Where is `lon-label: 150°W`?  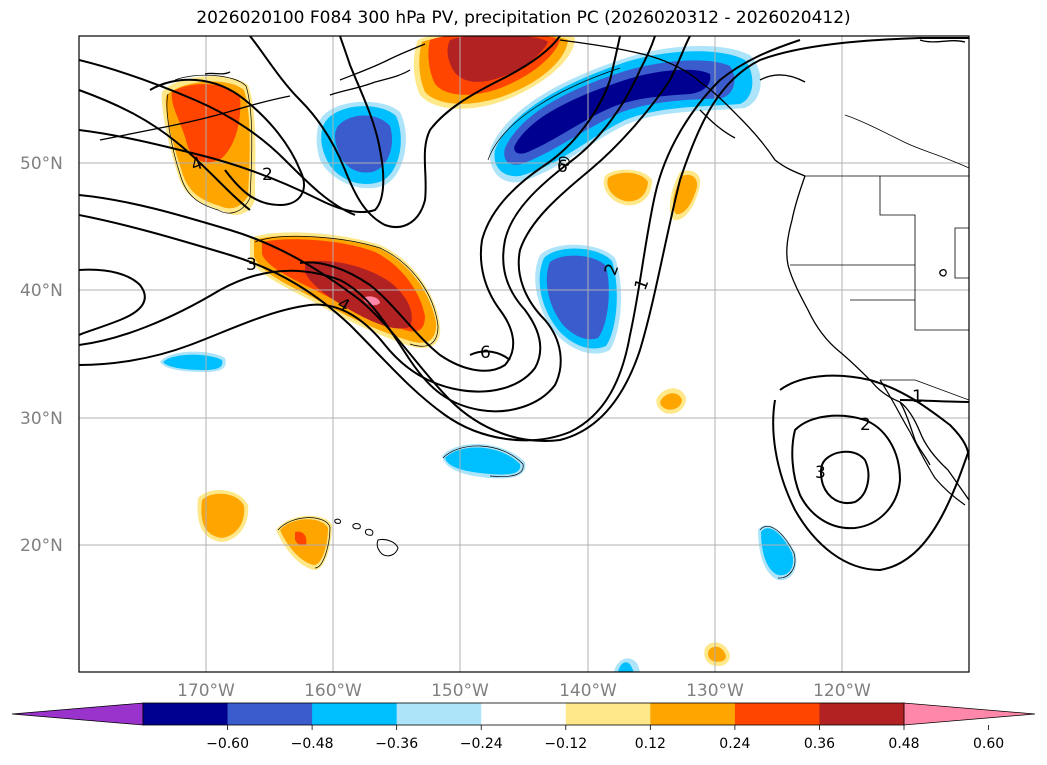 lon-label: 150°W is located at coordinates (460, 691).